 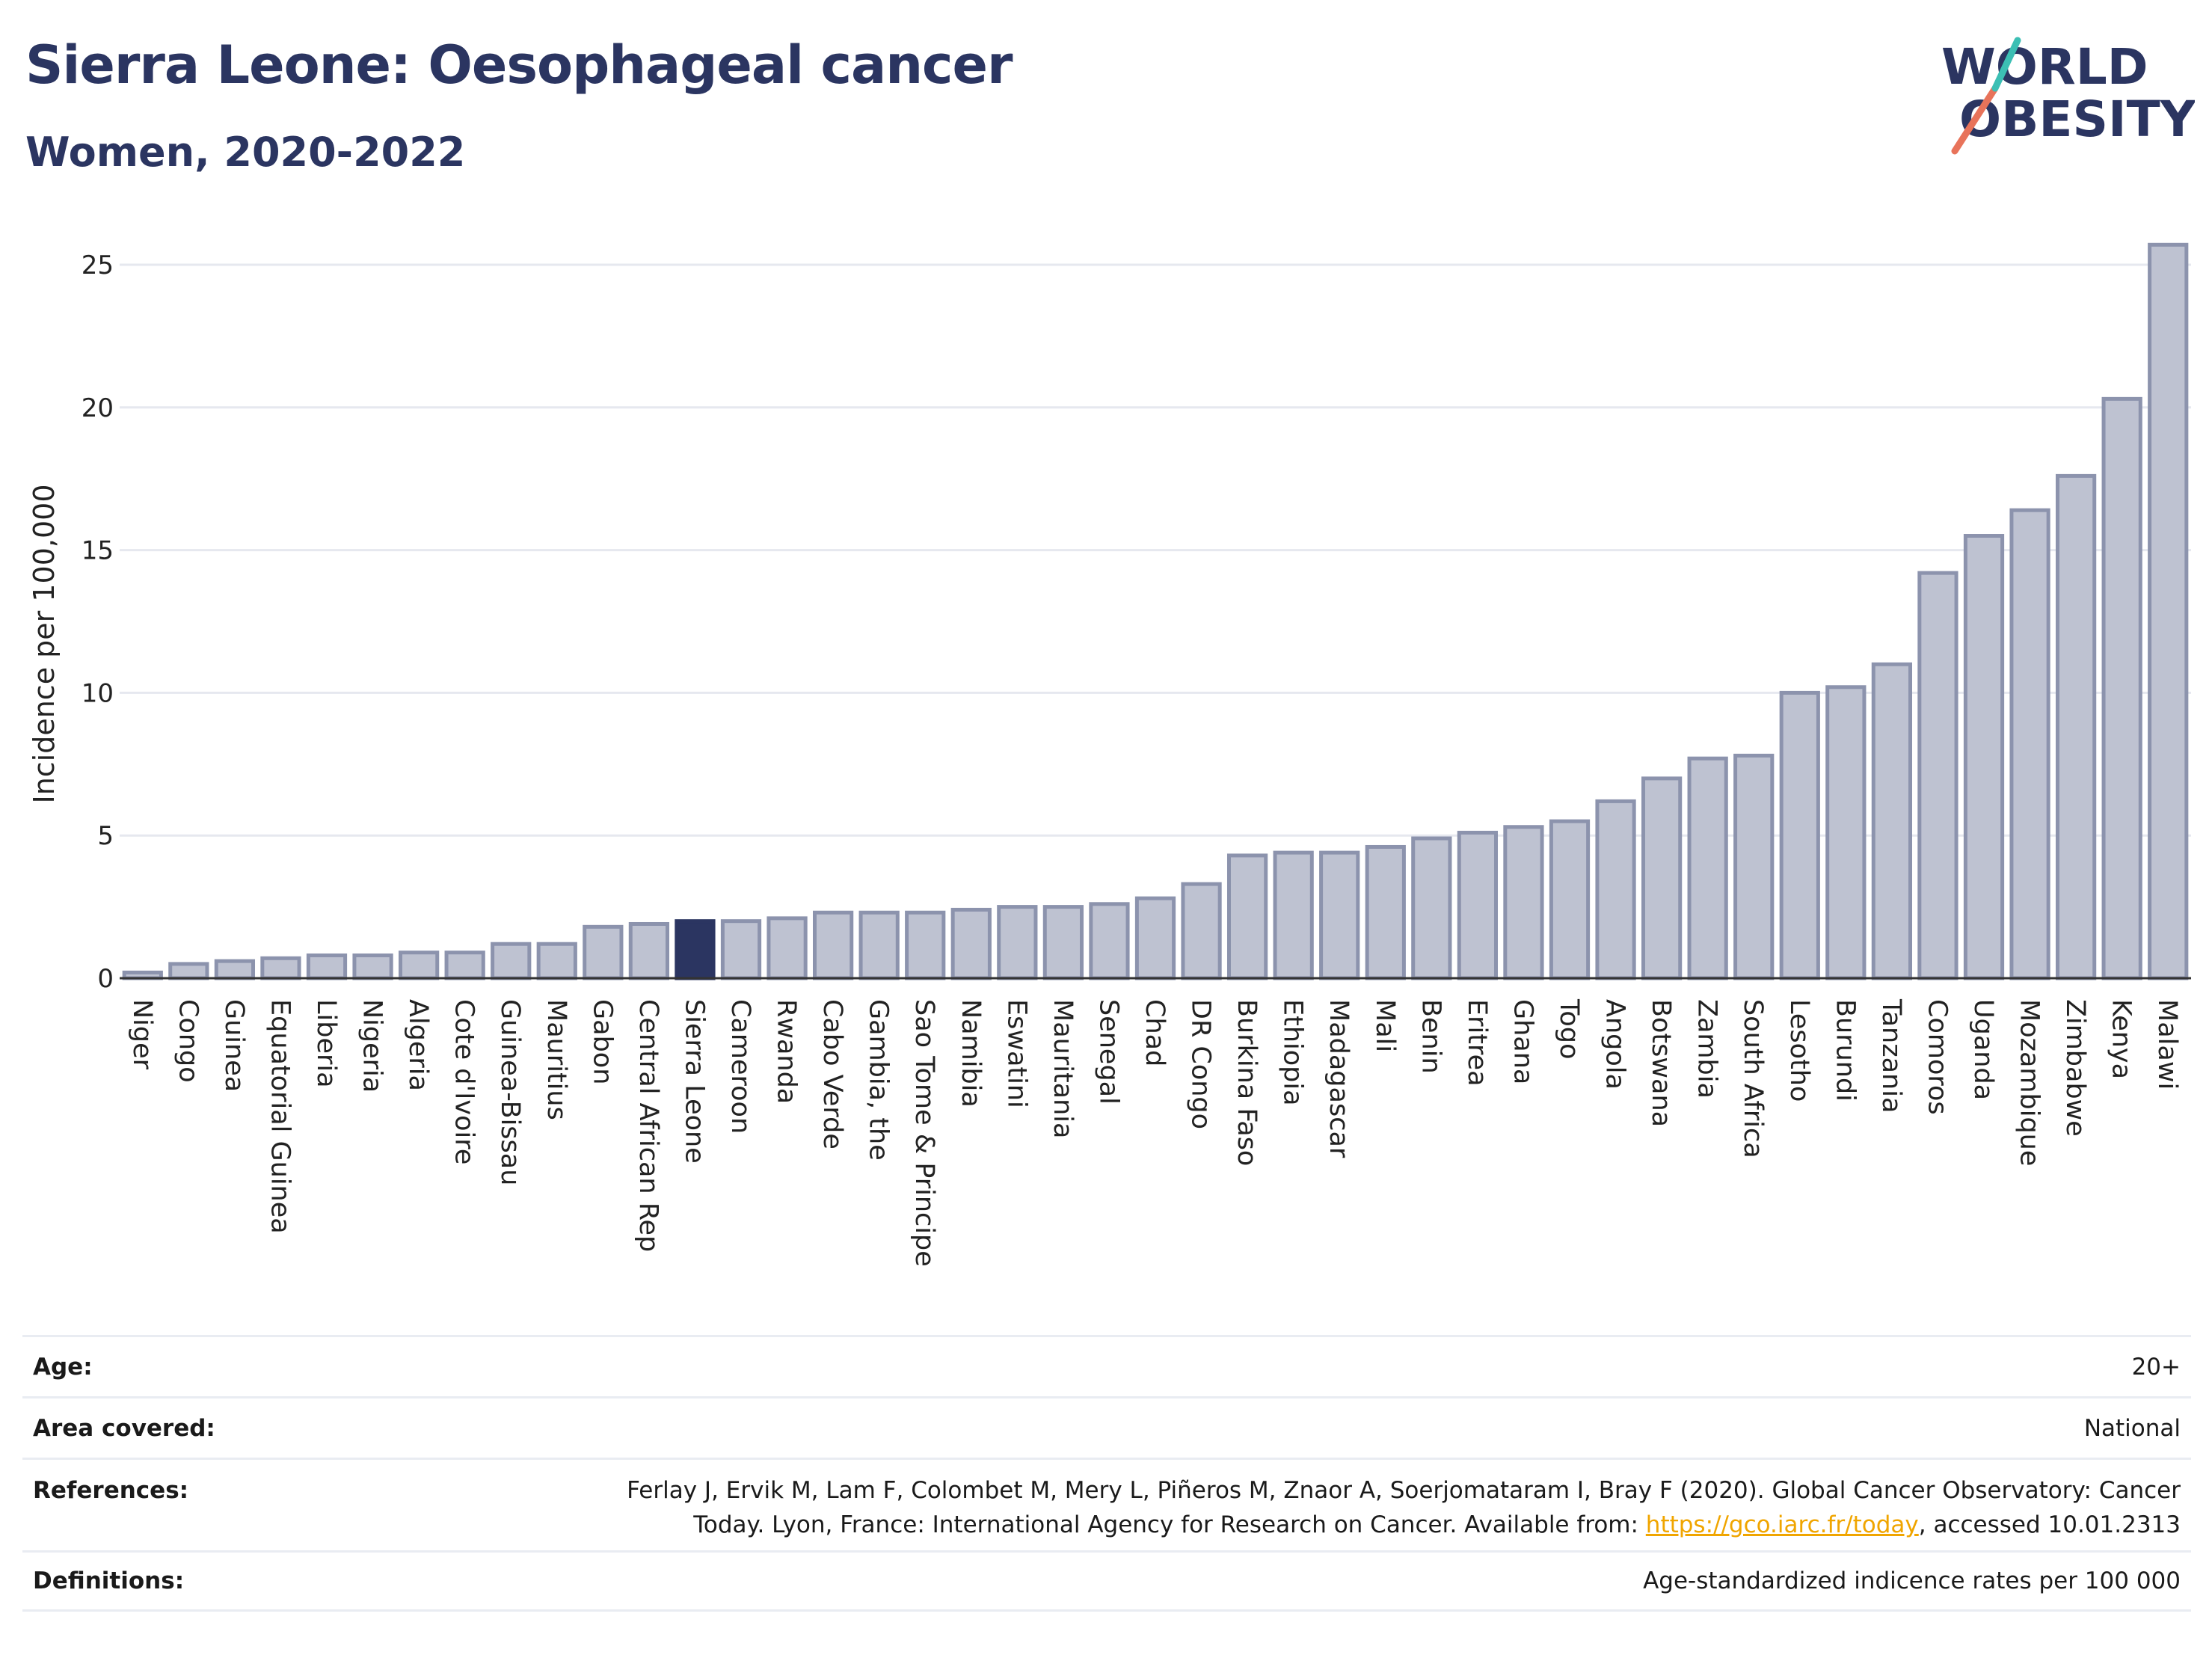 What do you see at coordinates (109, 1581) in the screenshot?
I see `meta-label-definitions: Definitions:` at bounding box center [109, 1581].